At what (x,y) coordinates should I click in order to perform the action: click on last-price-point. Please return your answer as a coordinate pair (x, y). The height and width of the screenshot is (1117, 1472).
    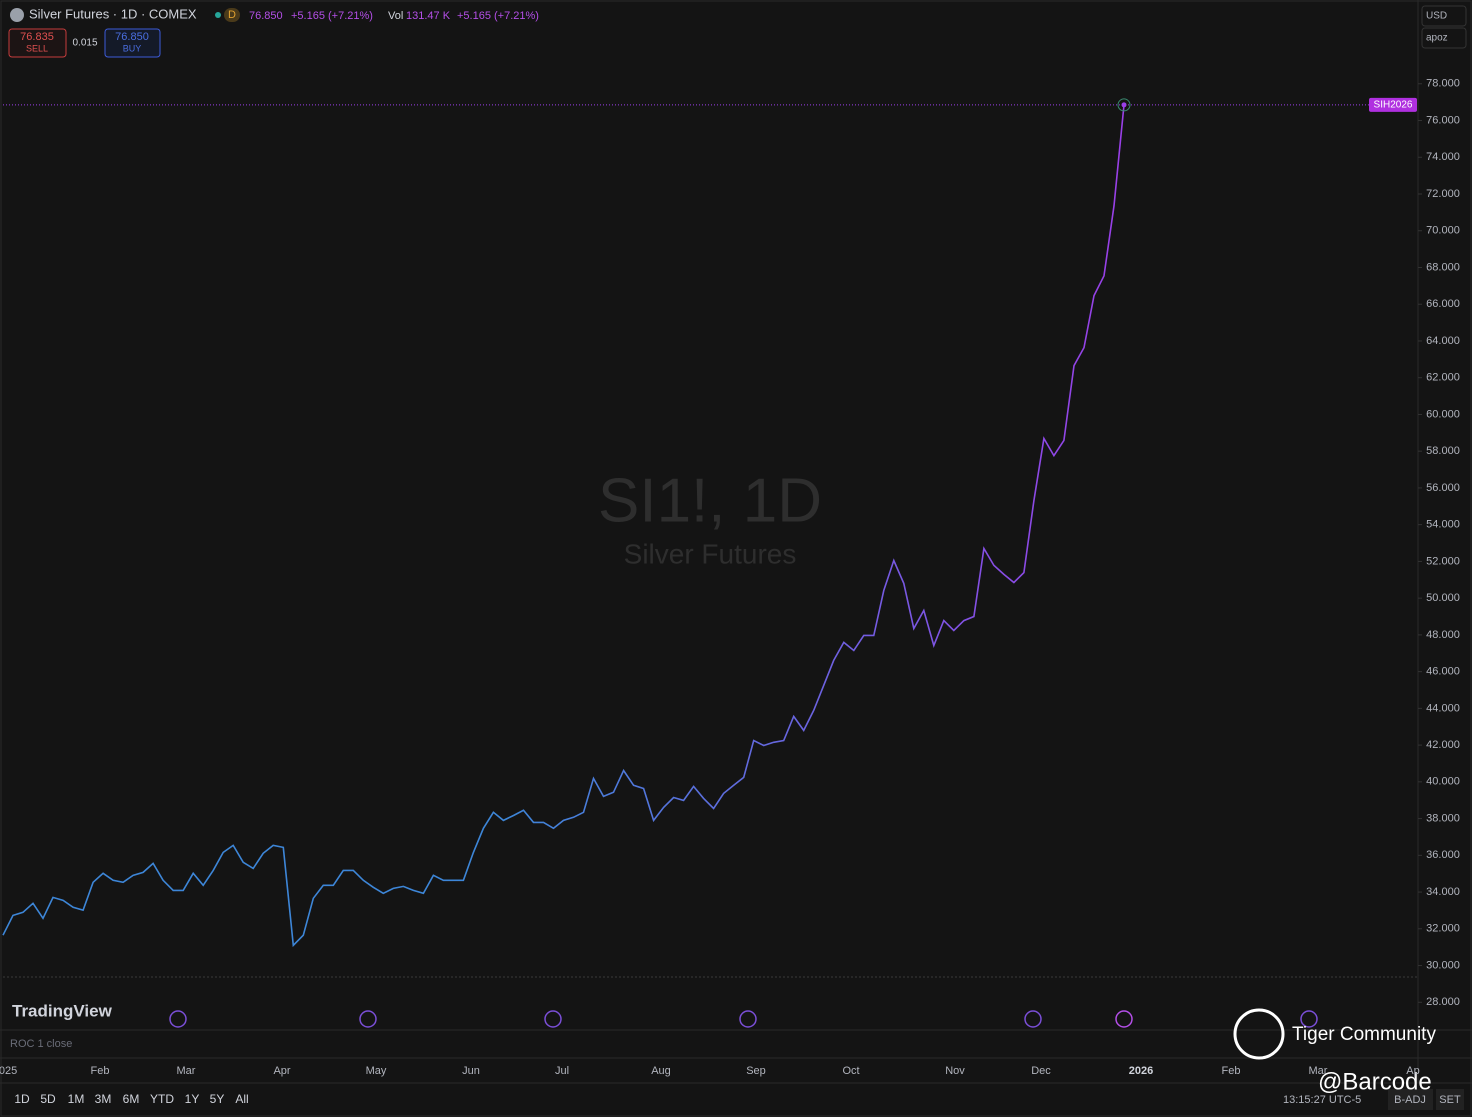
    Looking at the image, I should click on (1124, 105).